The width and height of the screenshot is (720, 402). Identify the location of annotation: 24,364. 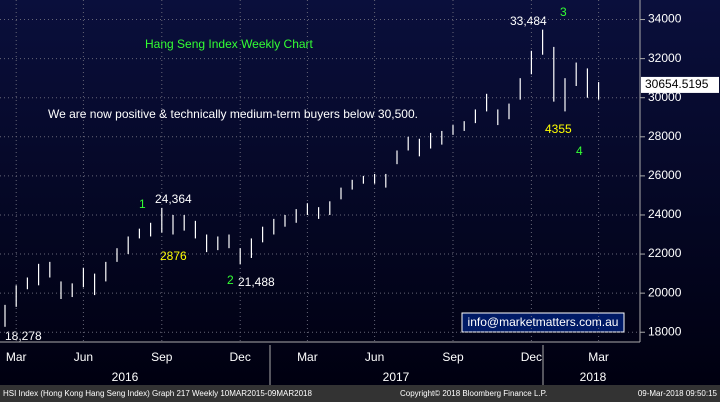
(173, 199).